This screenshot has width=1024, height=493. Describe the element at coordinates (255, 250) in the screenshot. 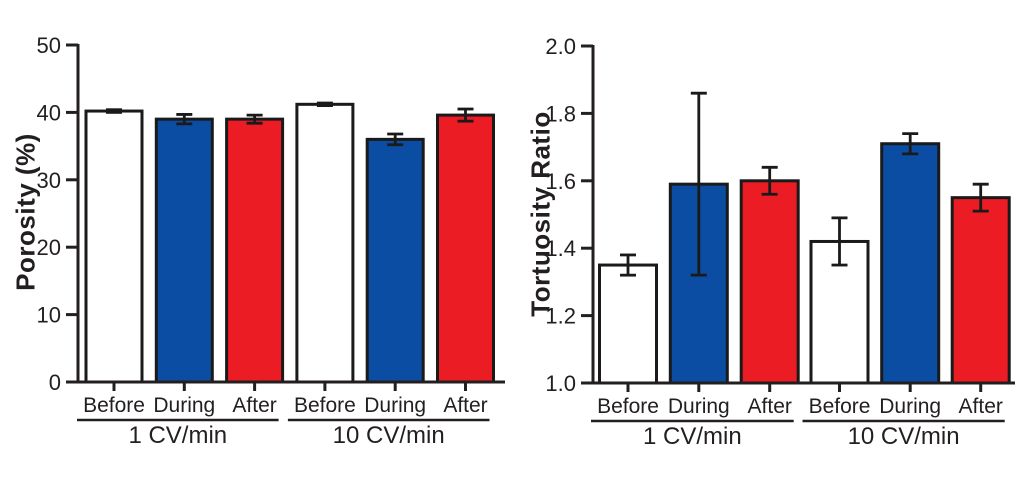

I see `porosity-bar-after-group1` at that location.